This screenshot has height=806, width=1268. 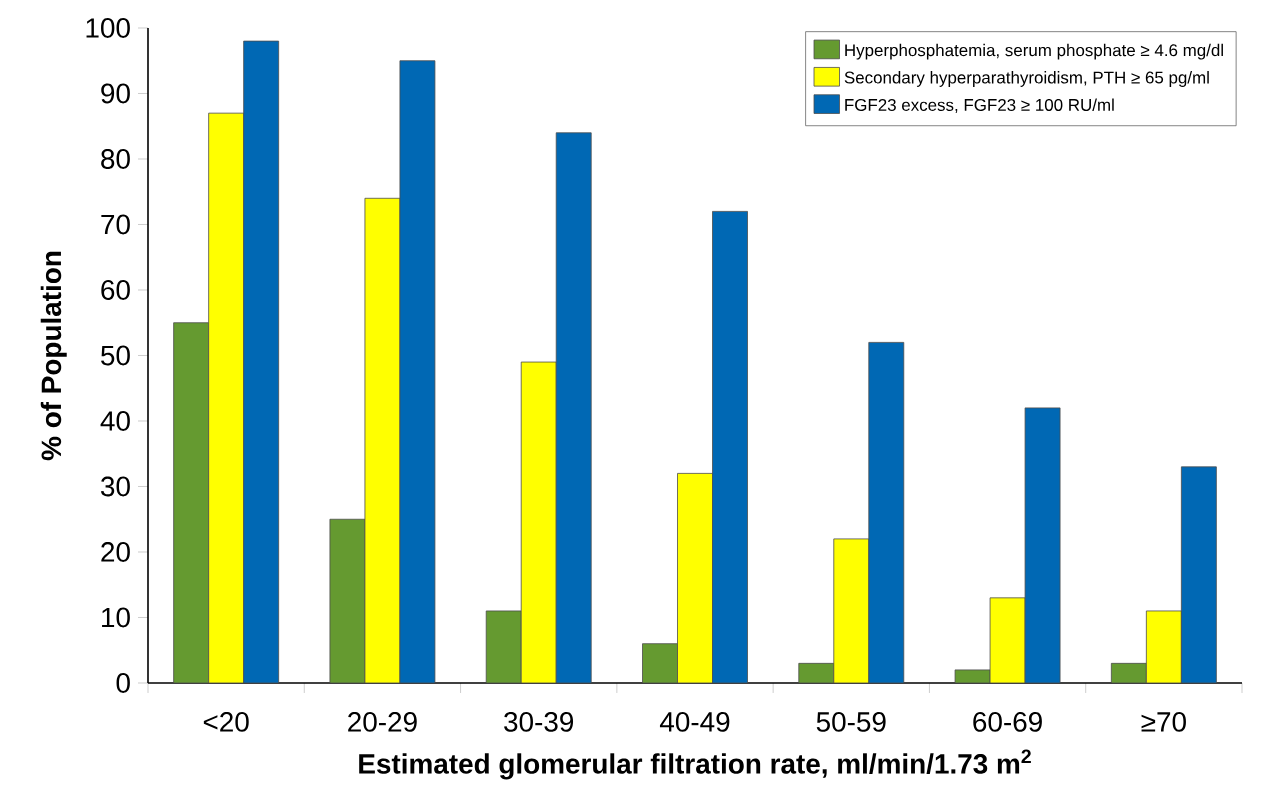 What do you see at coordinates (226, 722) in the screenshot?
I see `x-tick-label: <20` at bounding box center [226, 722].